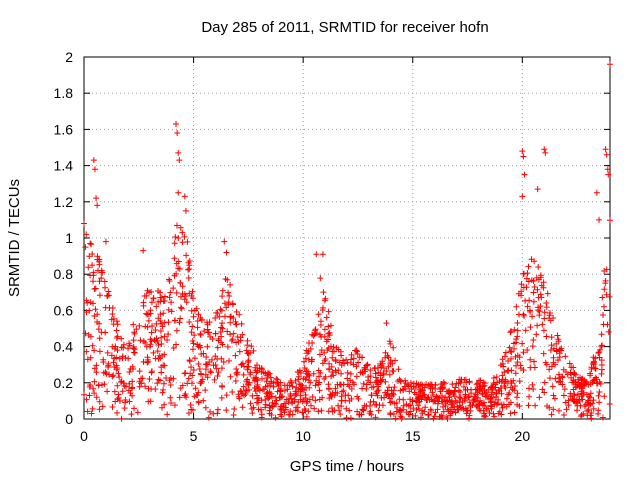  Describe the element at coordinates (64, 347) in the screenshot. I see `y-tick-label: 0.4` at that location.